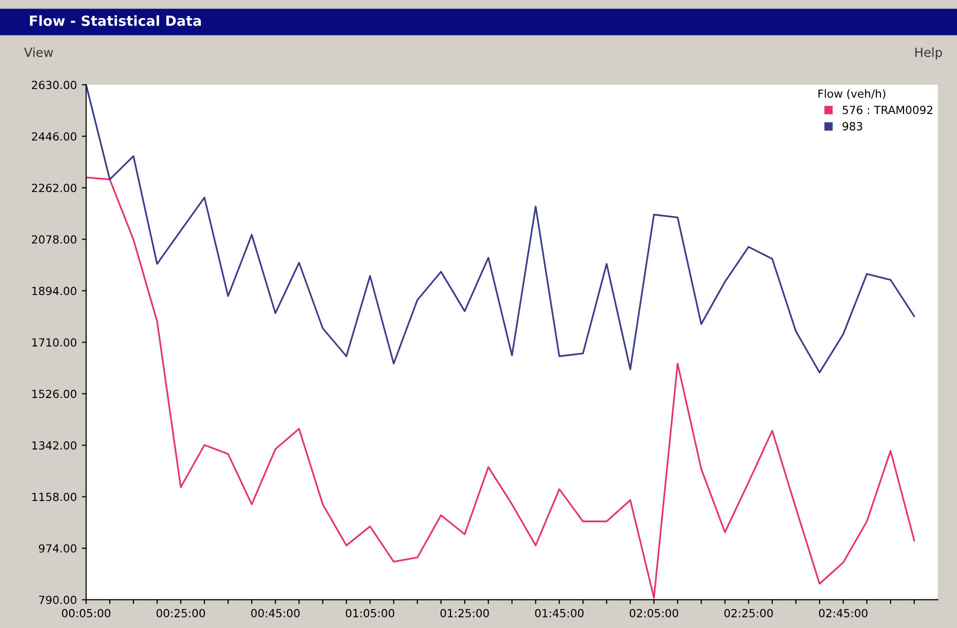 This screenshot has width=957, height=628. Describe the element at coordinates (86, 613) in the screenshot. I see `x-tick-label: 00:05:00` at that location.